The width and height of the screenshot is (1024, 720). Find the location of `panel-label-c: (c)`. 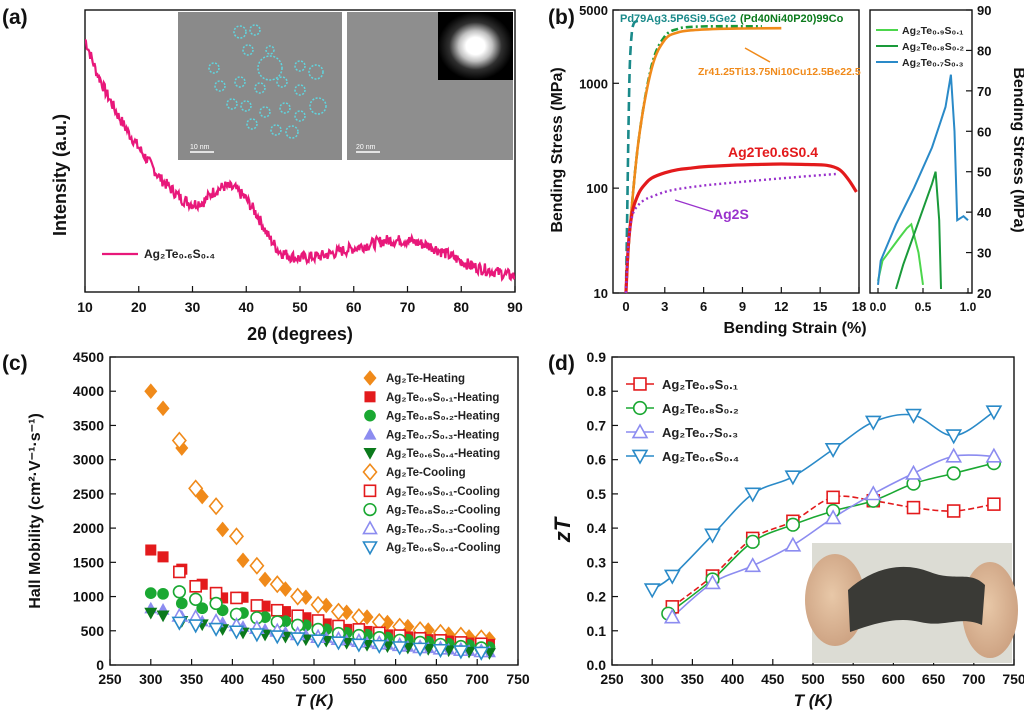

panel-label-c: (c) is located at coordinates (15, 363).